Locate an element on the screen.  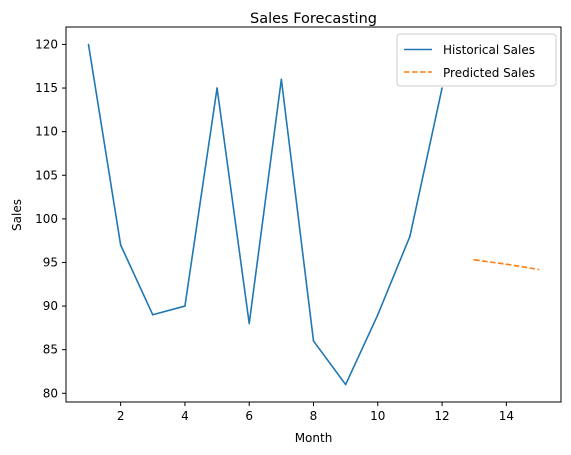
chart-title: Sales Forecasting is located at coordinates (313, 19).